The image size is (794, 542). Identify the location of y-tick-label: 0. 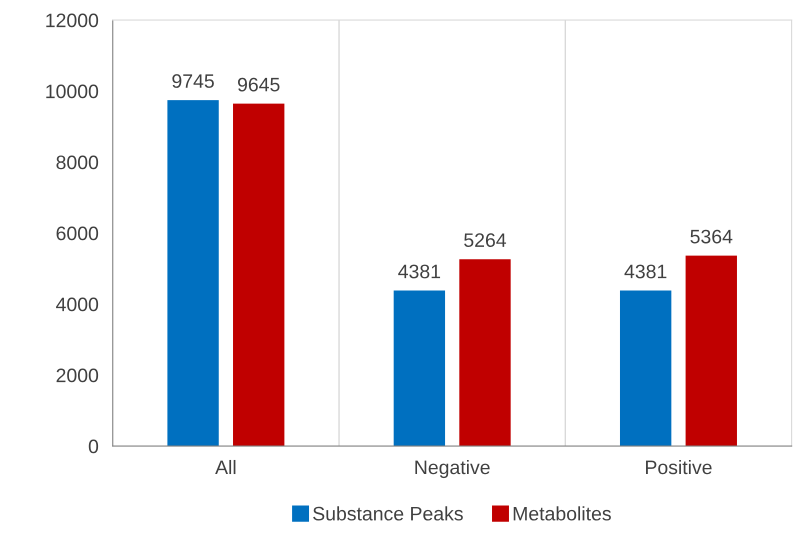
(93, 447).